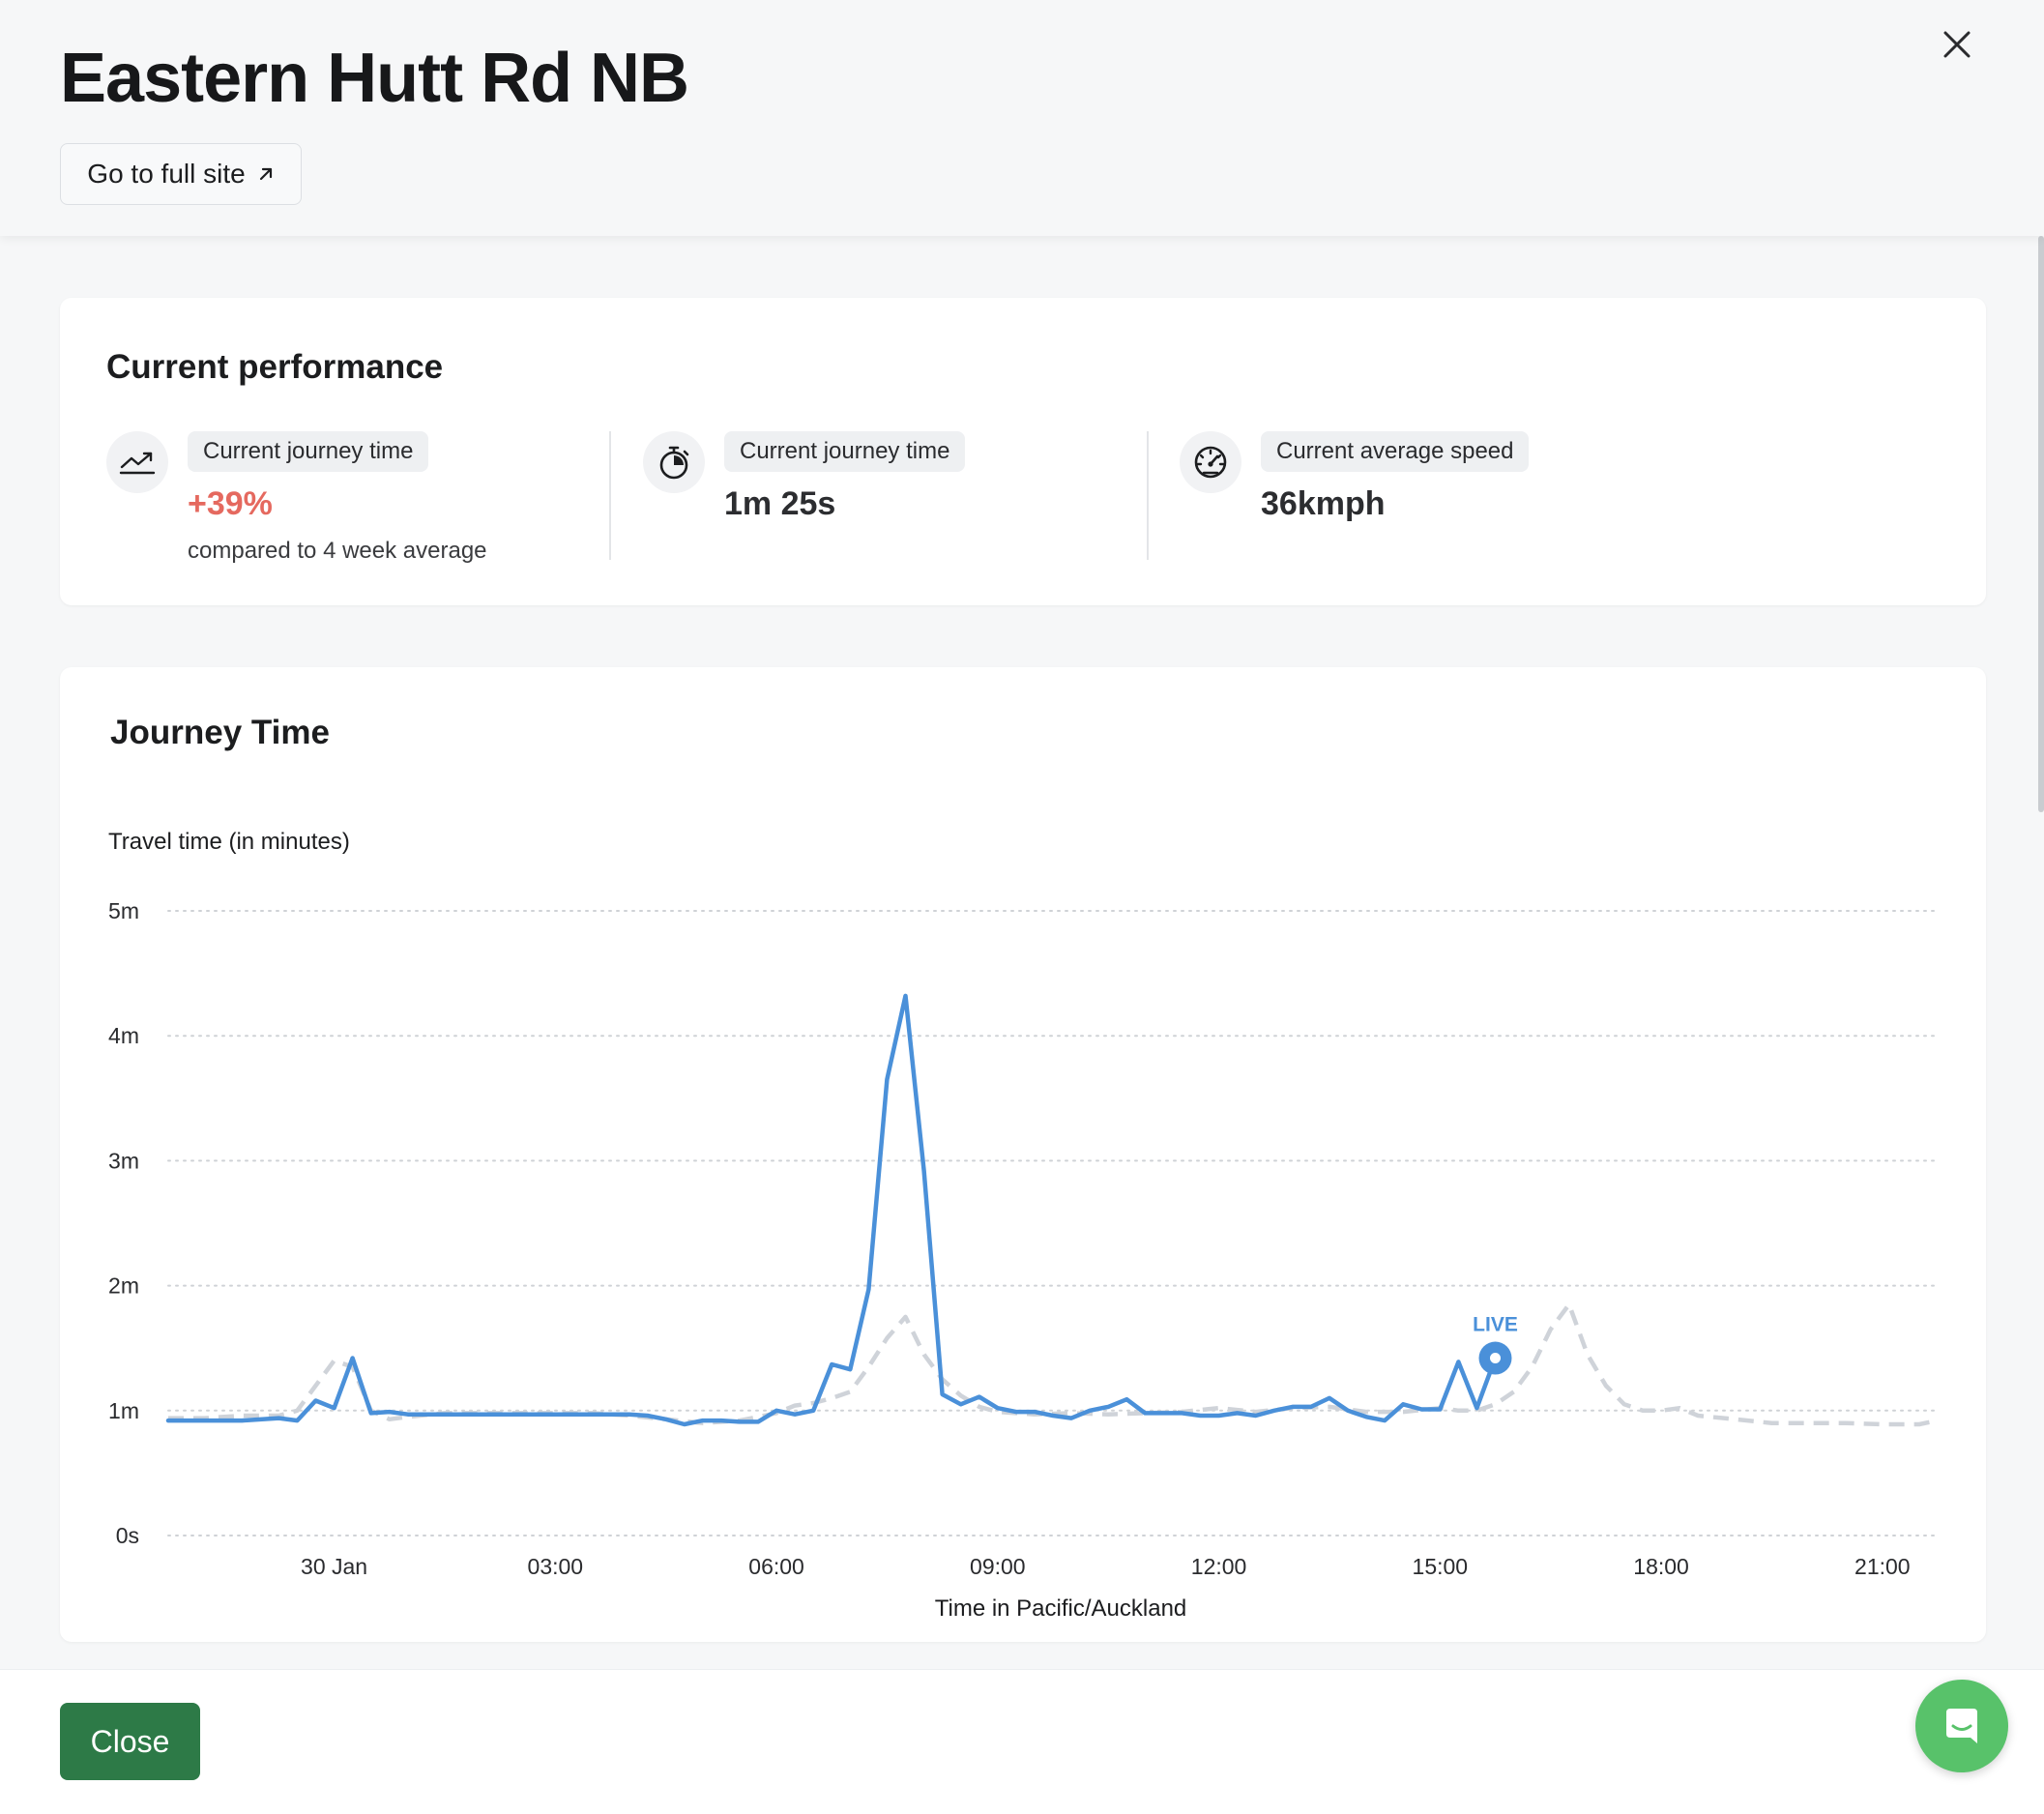 The image size is (2044, 1814). What do you see at coordinates (123, 1036) in the screenshot?
I see `y-tick-label: 4m` at bounding box center [123, 1036].